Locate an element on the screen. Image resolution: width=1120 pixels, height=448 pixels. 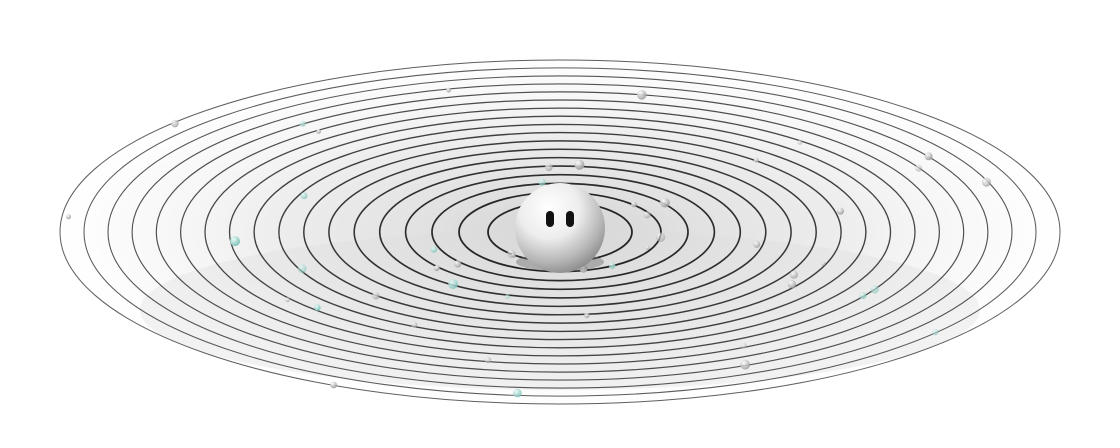
sun is located at coordinates (560, 228).